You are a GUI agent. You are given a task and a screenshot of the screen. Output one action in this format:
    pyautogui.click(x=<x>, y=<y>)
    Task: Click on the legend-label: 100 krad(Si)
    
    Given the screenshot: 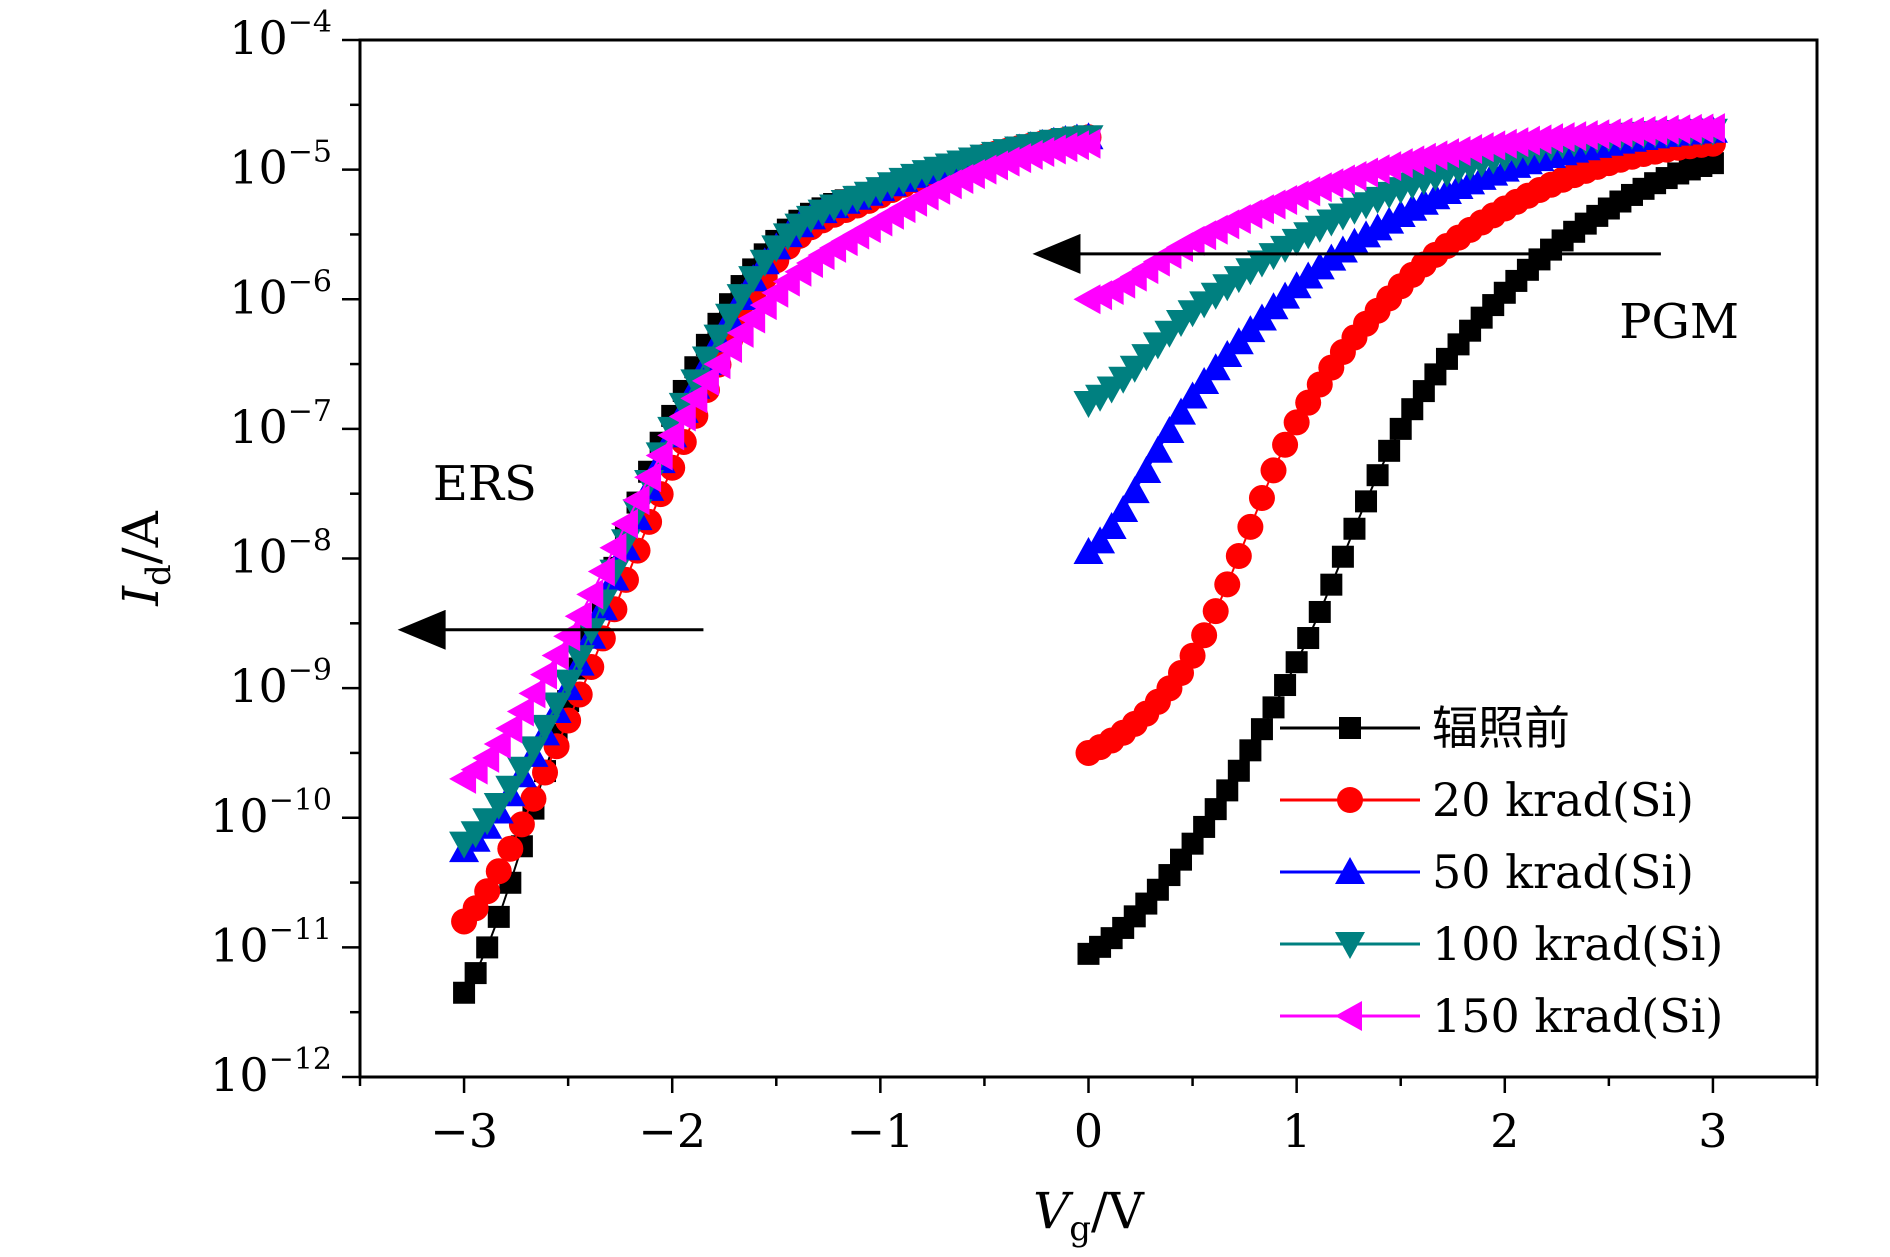 What is the action you would take?
    pyautogui.click(x=1577, y=944)
    